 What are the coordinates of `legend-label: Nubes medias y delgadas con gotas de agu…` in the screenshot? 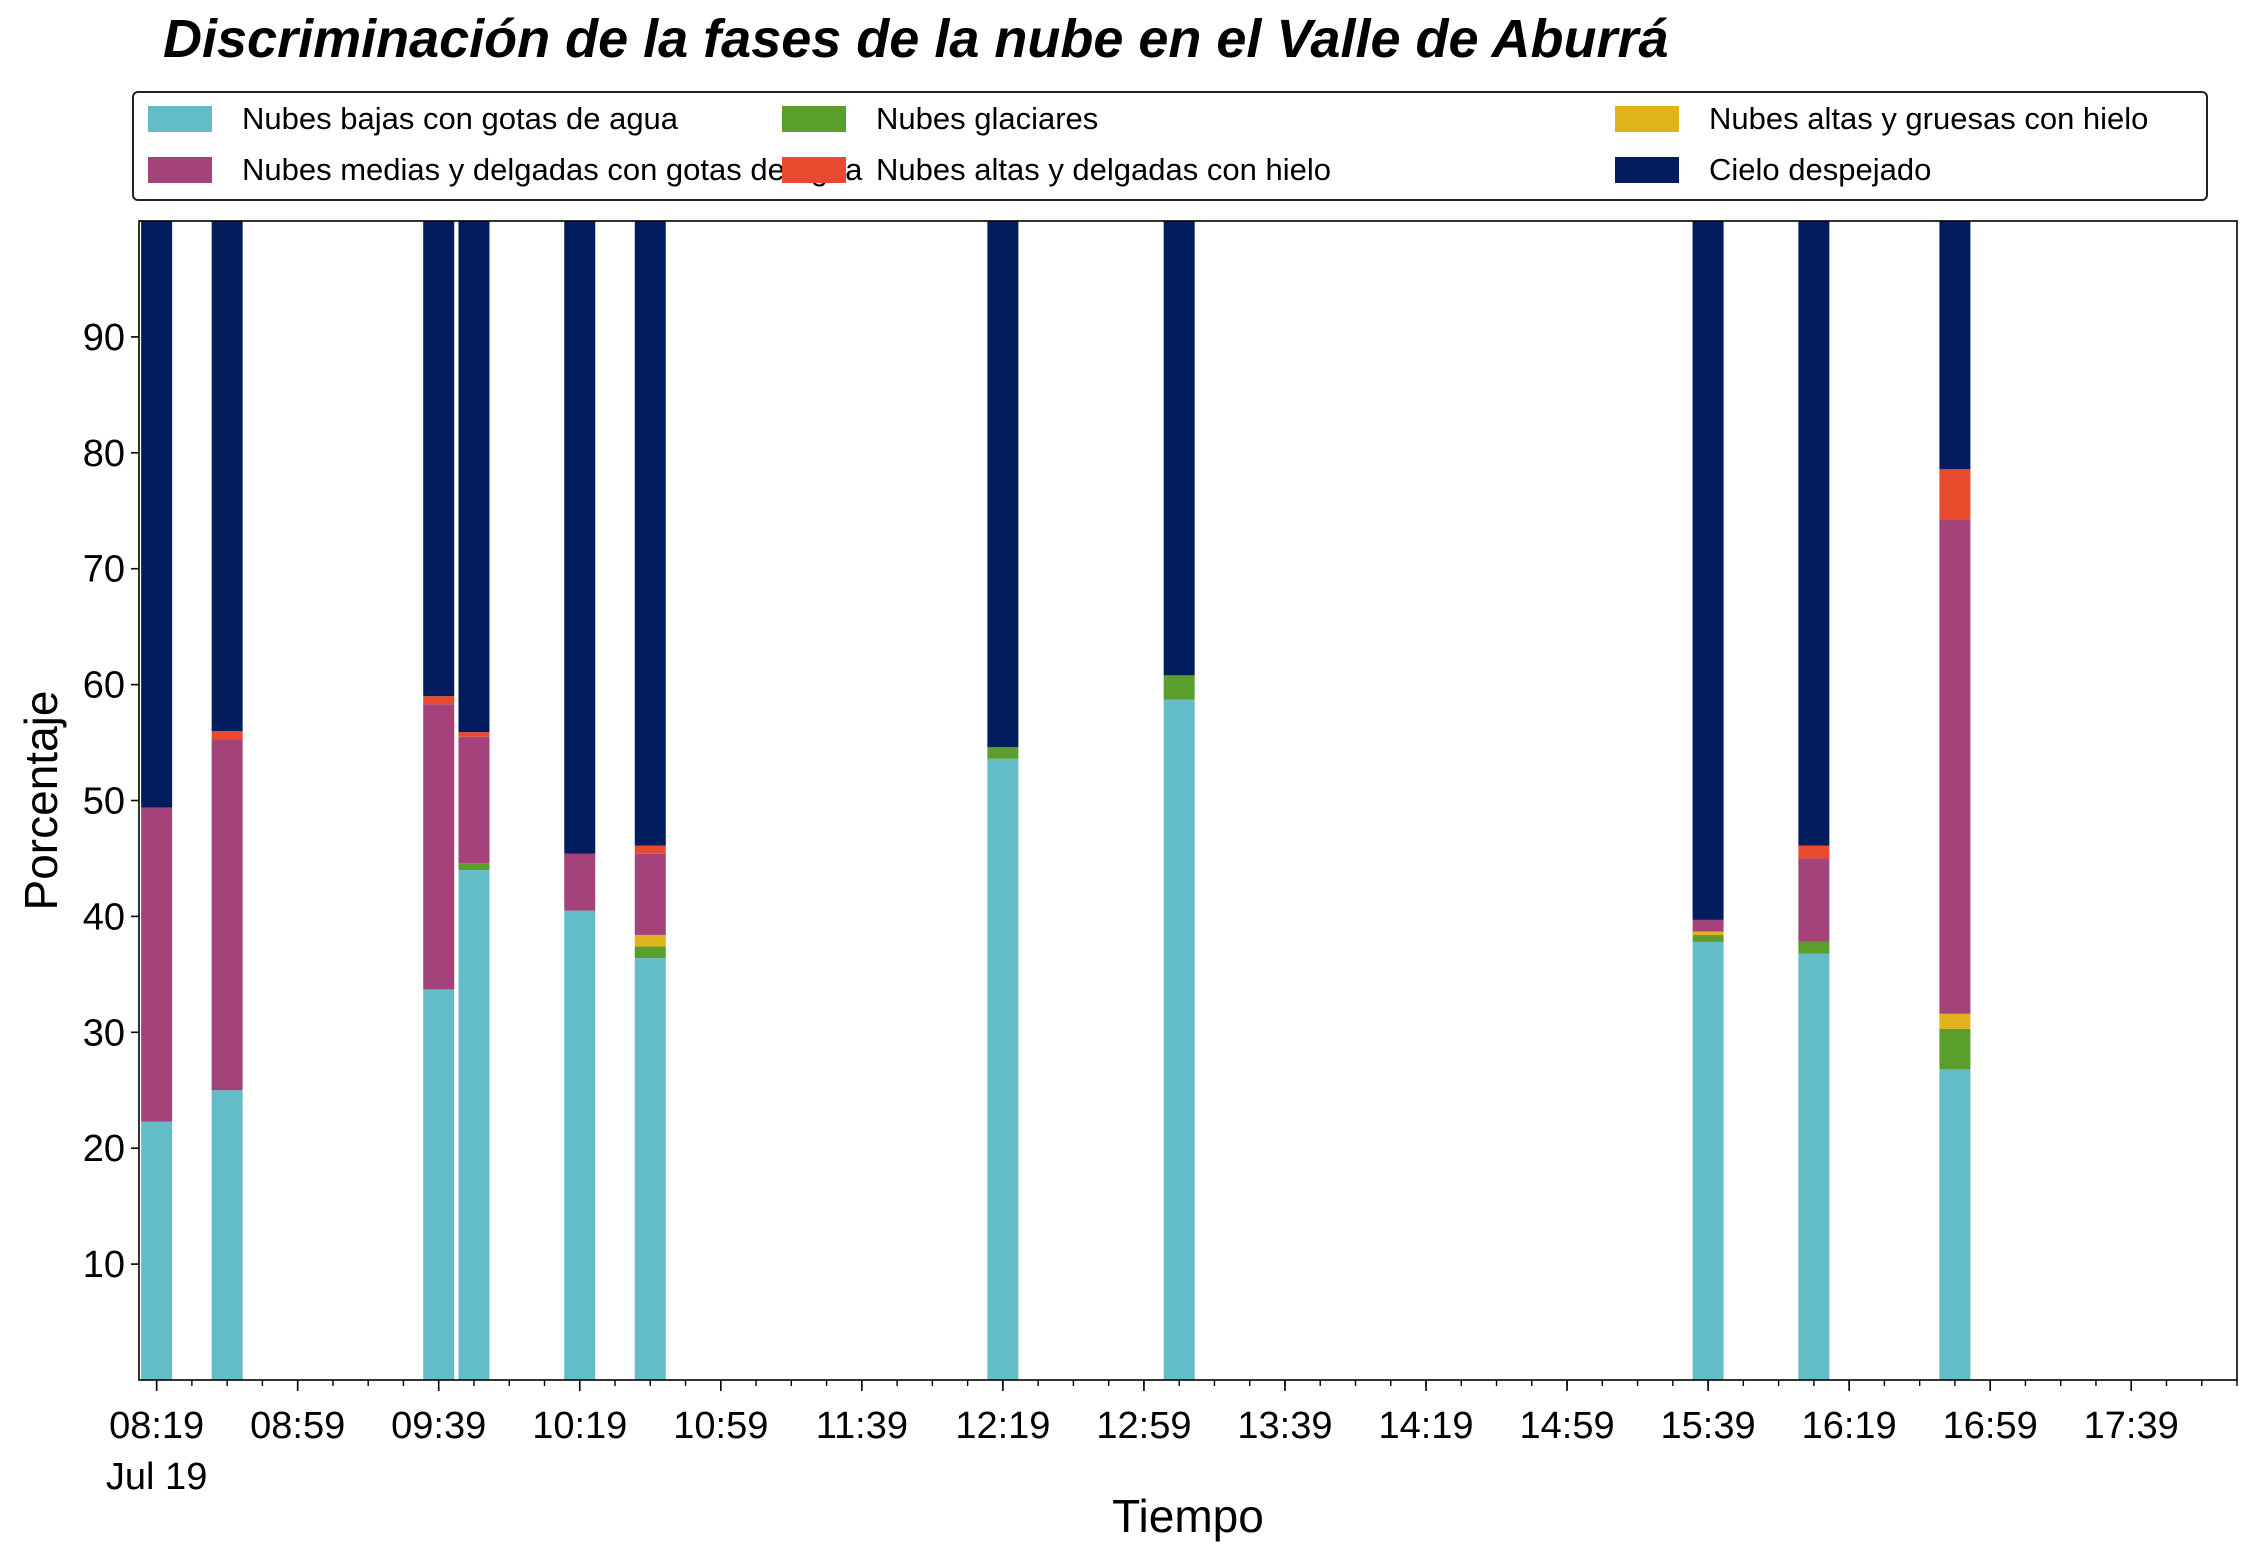 It's located at (552, 169).